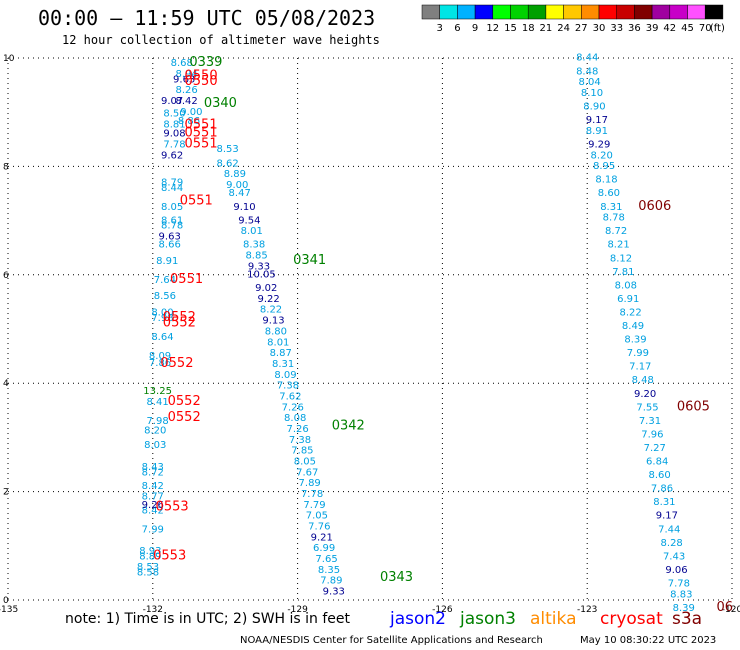  Describe the element at coordinates (244, 207) in the screenshot. I see `wave-height-value: 9.10` at that location.